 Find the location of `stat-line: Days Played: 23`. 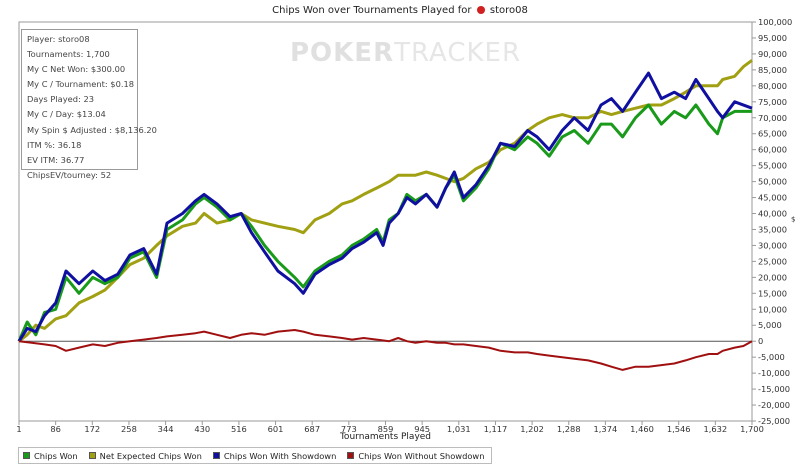

stat-line: Days Played: 23 is located at coordinates (61, 99).